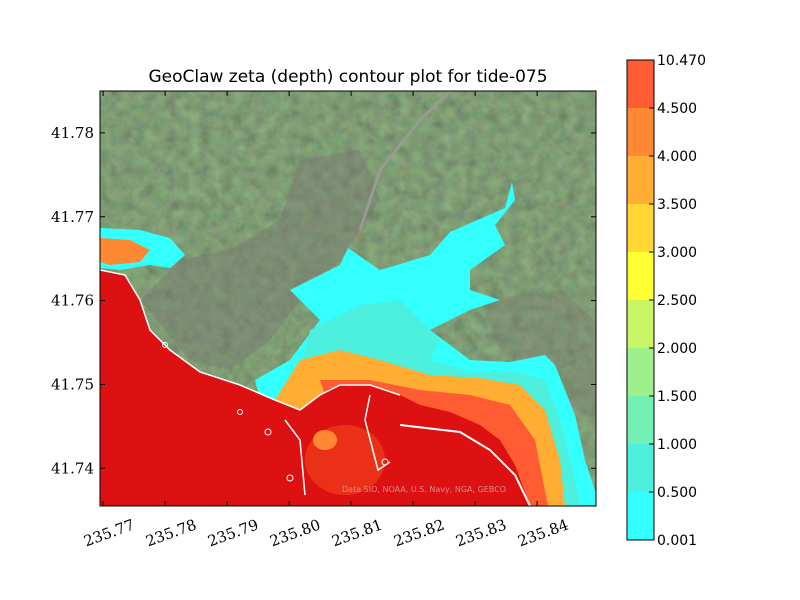 The width and height of the screenshot is (800, 600). I want to click on x-tick-label: 235.84, so click(542, 533).